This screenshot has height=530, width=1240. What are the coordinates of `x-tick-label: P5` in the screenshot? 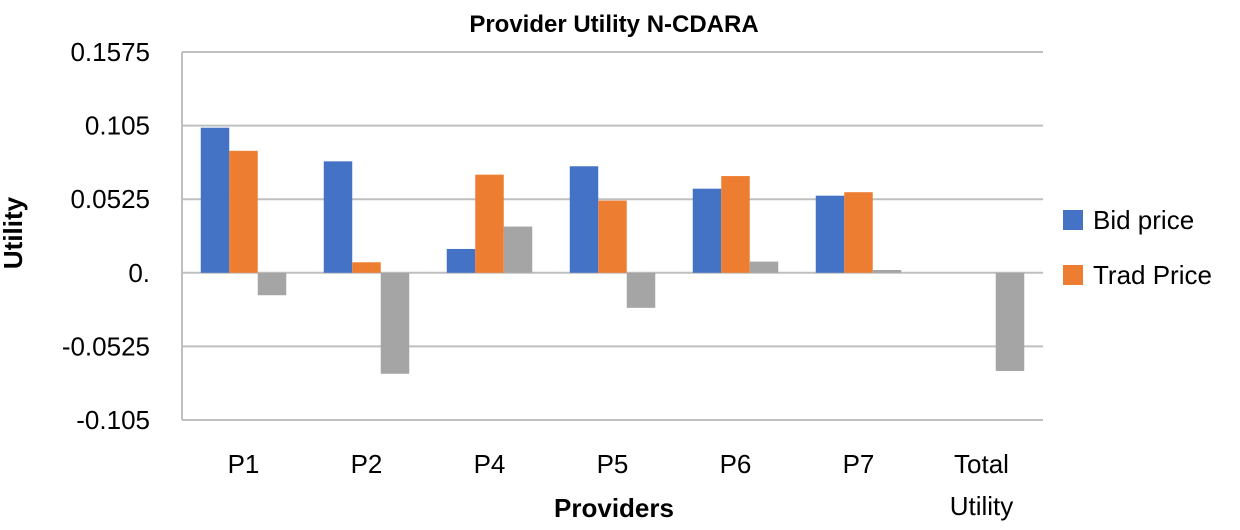 It's located at (613, 464).